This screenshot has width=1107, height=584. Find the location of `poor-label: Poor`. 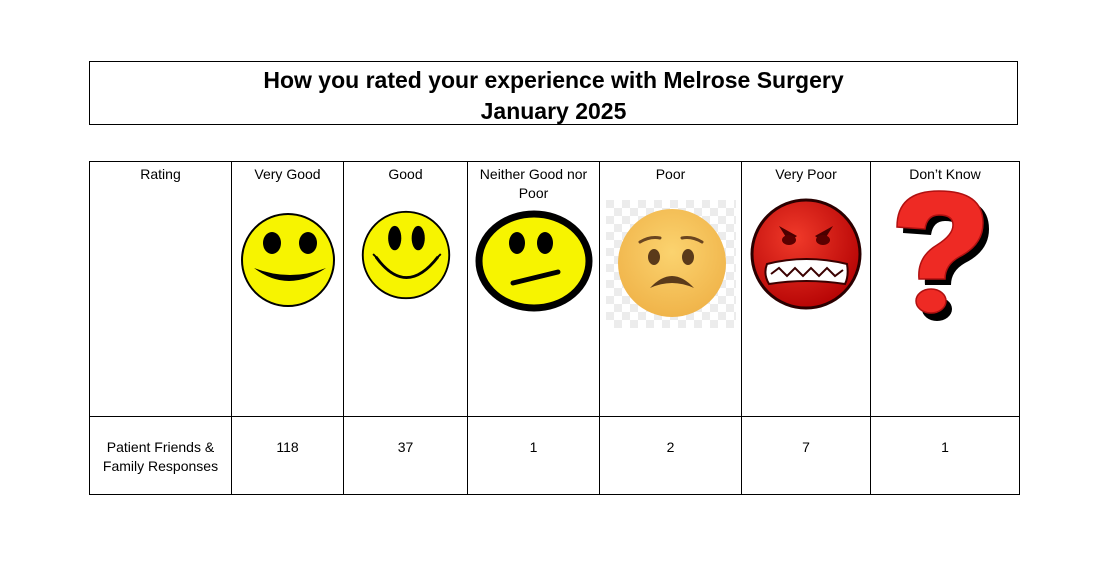

poor-label: Poor is located at coordinates (670, 174).